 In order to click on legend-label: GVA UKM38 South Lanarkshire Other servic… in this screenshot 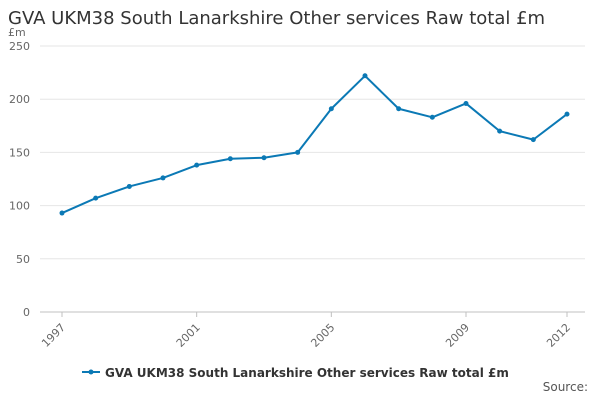, I will do `click(307, 373)`.